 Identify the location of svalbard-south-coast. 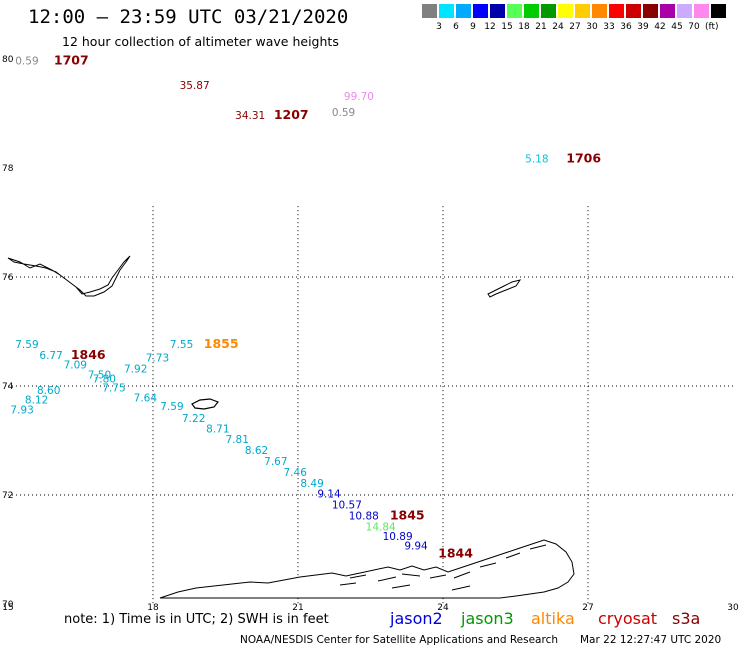
(69, 276).